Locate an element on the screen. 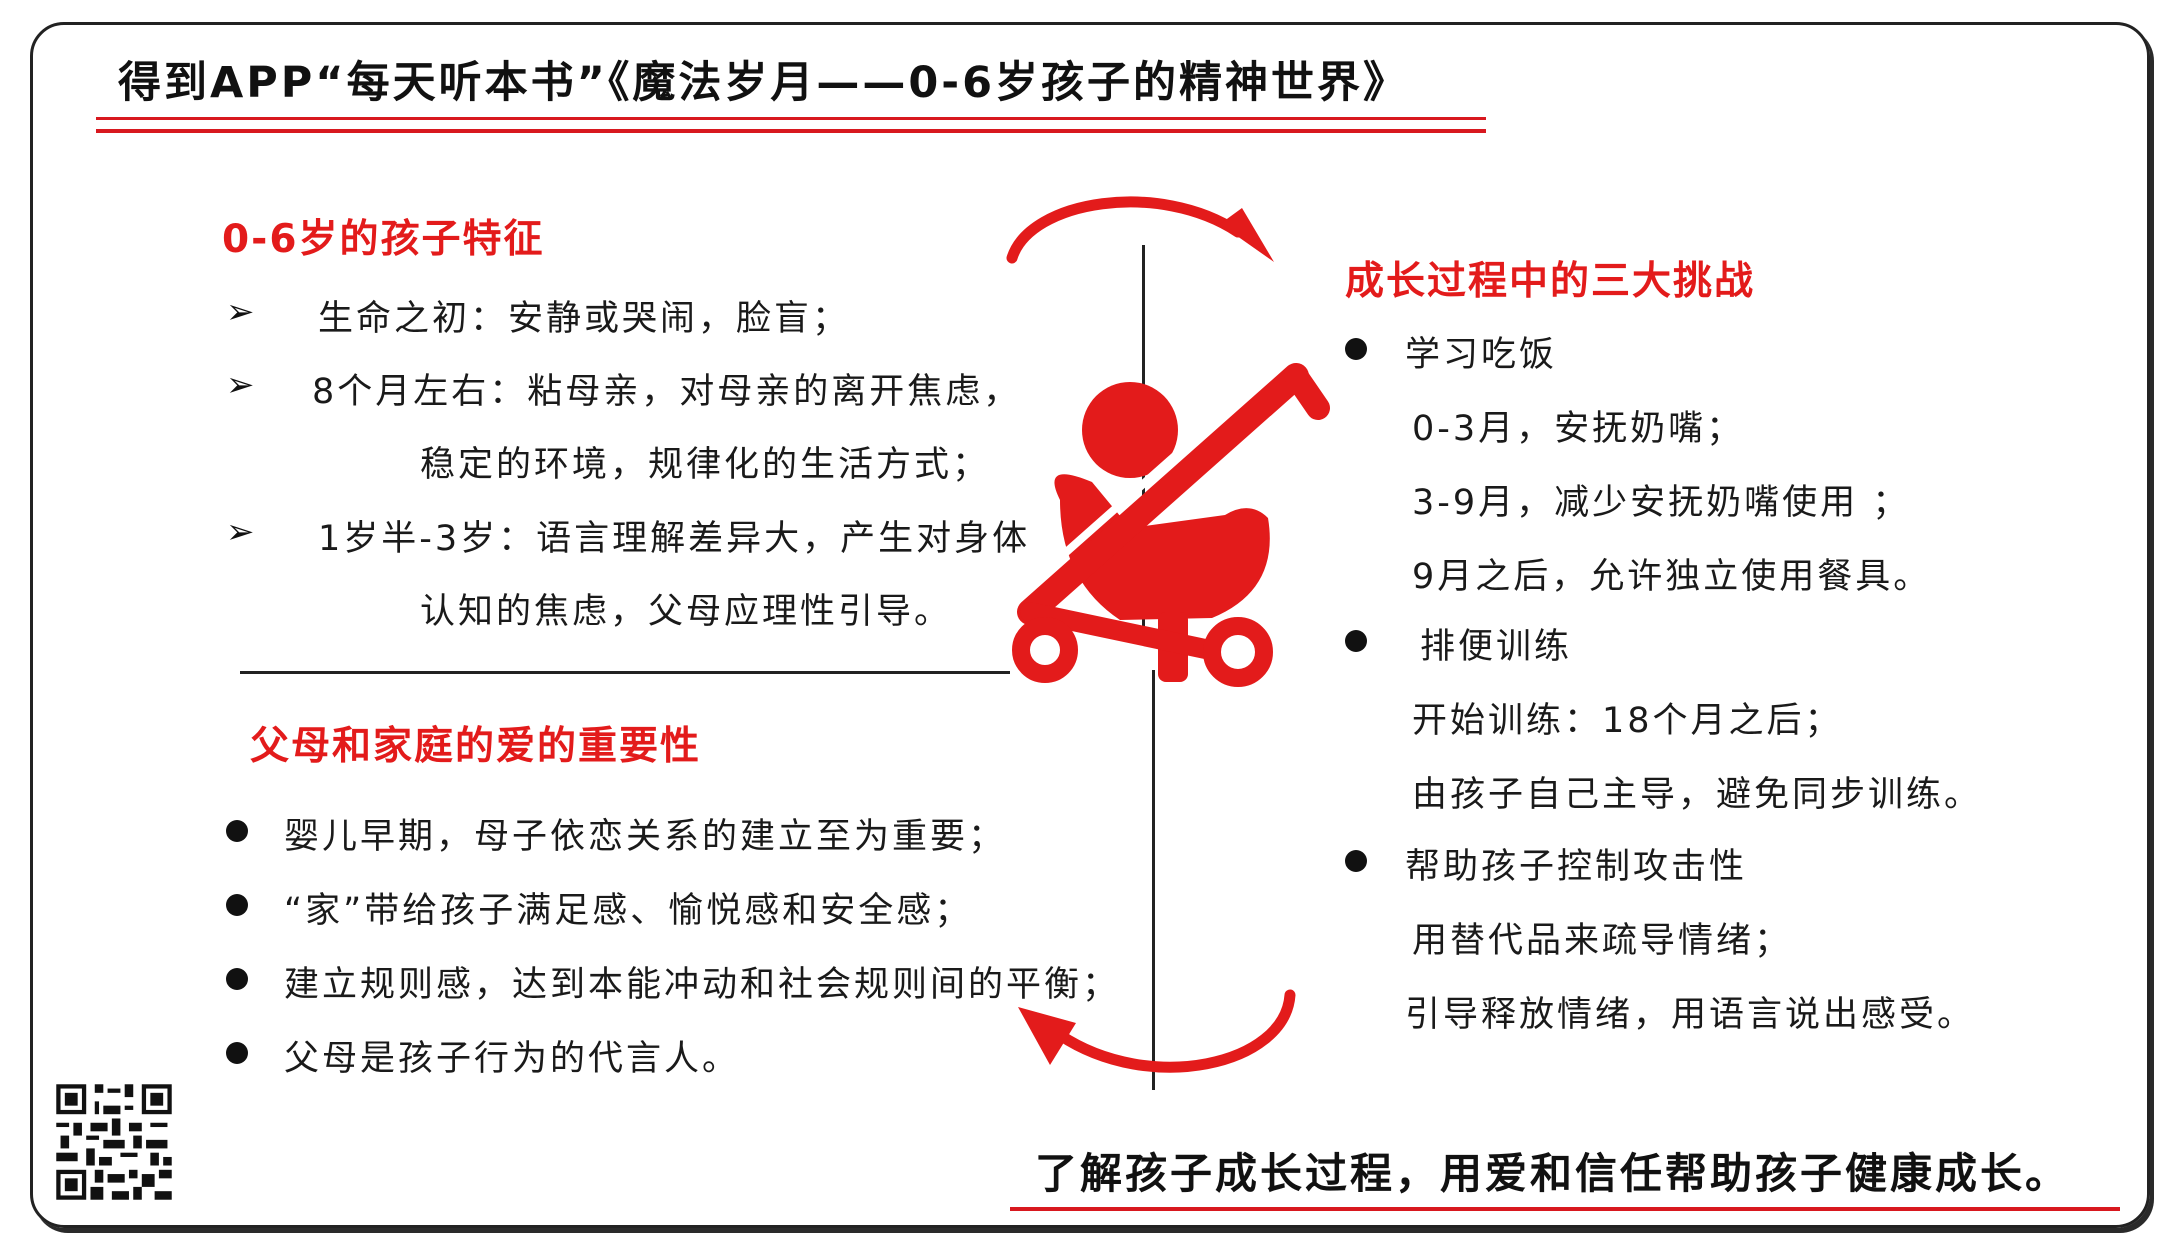  challenge-eating-line: 0-3月，安抚奶嘴； is located at coordinates (1578, 429).